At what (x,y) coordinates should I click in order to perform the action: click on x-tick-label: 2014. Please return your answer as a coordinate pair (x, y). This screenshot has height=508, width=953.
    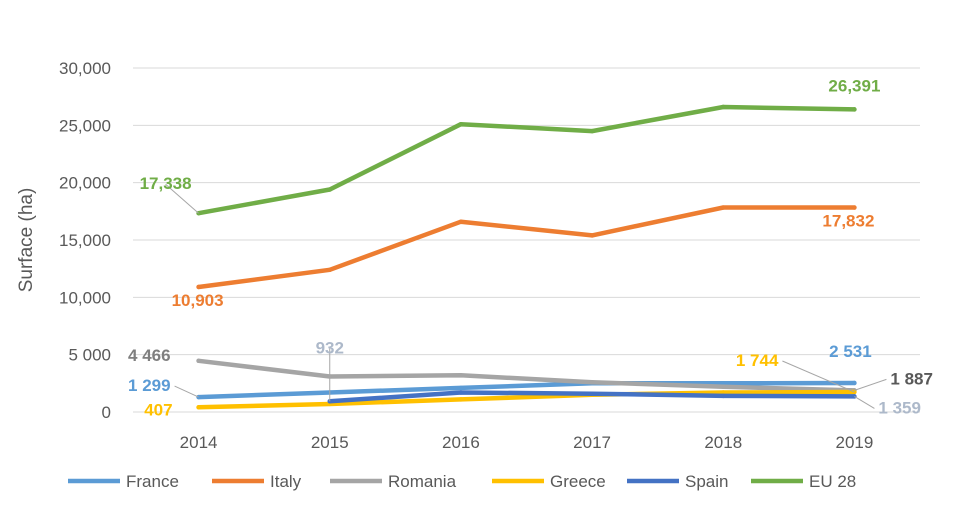
    Looking at the image, I should click on (199, 442).